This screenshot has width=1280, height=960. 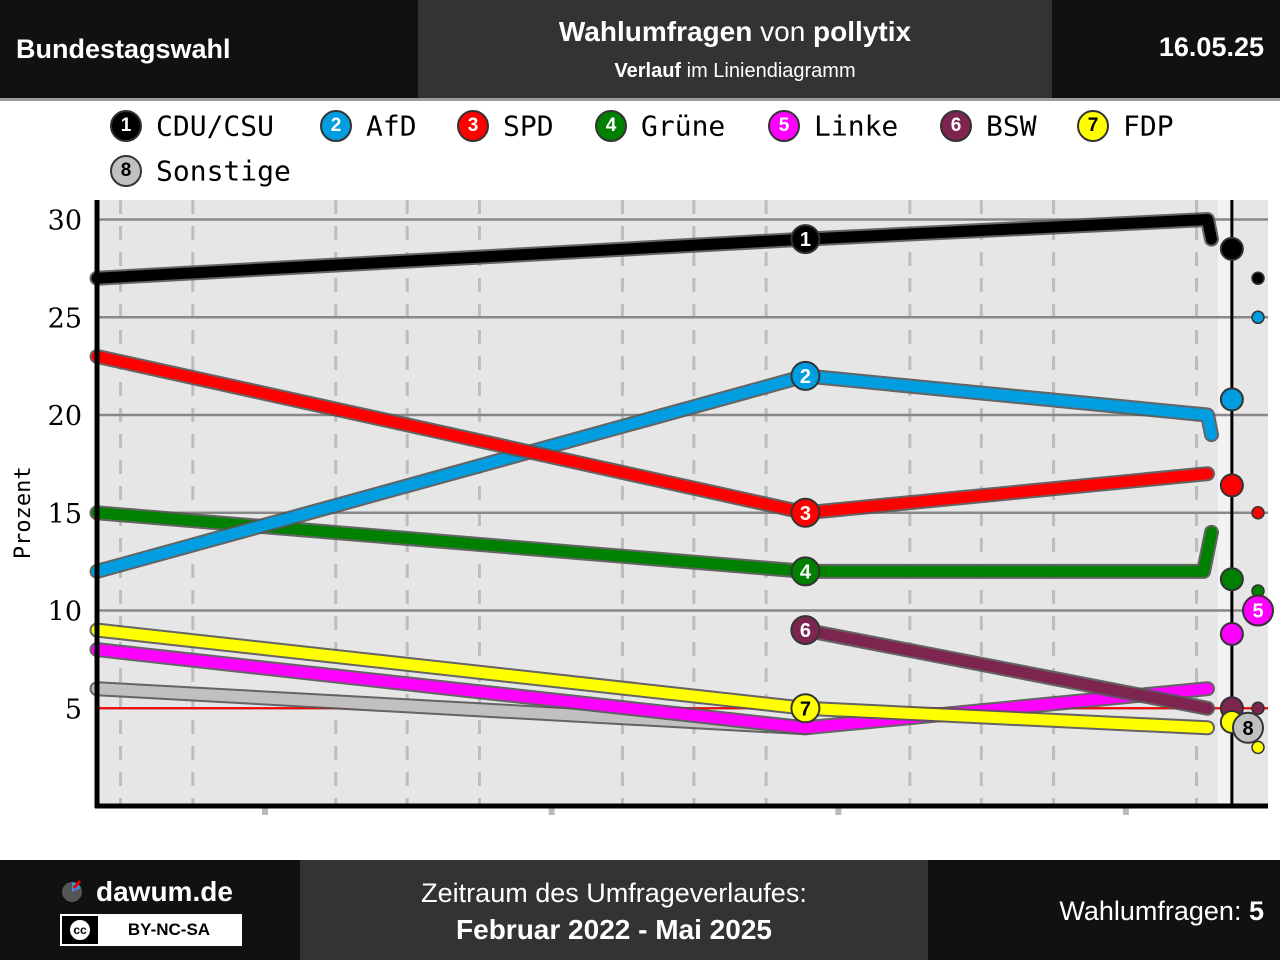 I want to click on legend-item-5: 5 Linke, so click(x=833, y=126).